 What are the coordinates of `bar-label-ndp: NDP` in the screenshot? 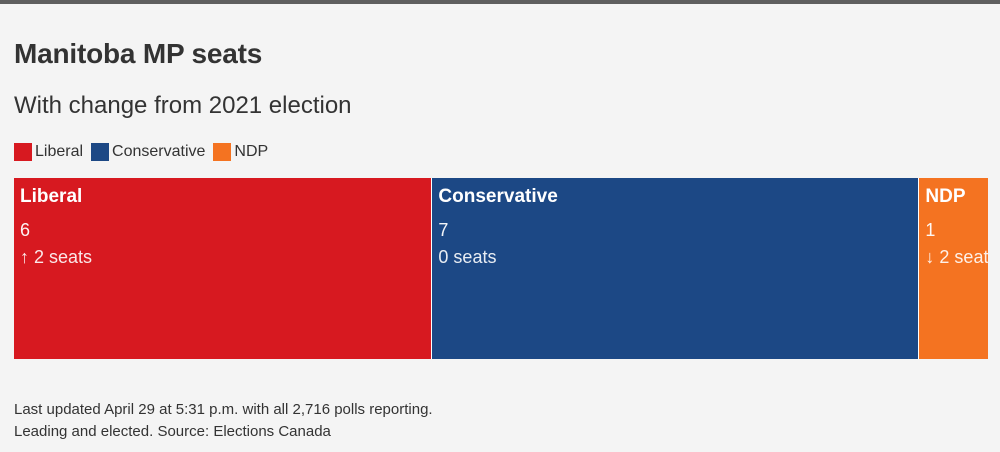 It's located at (945, 196).